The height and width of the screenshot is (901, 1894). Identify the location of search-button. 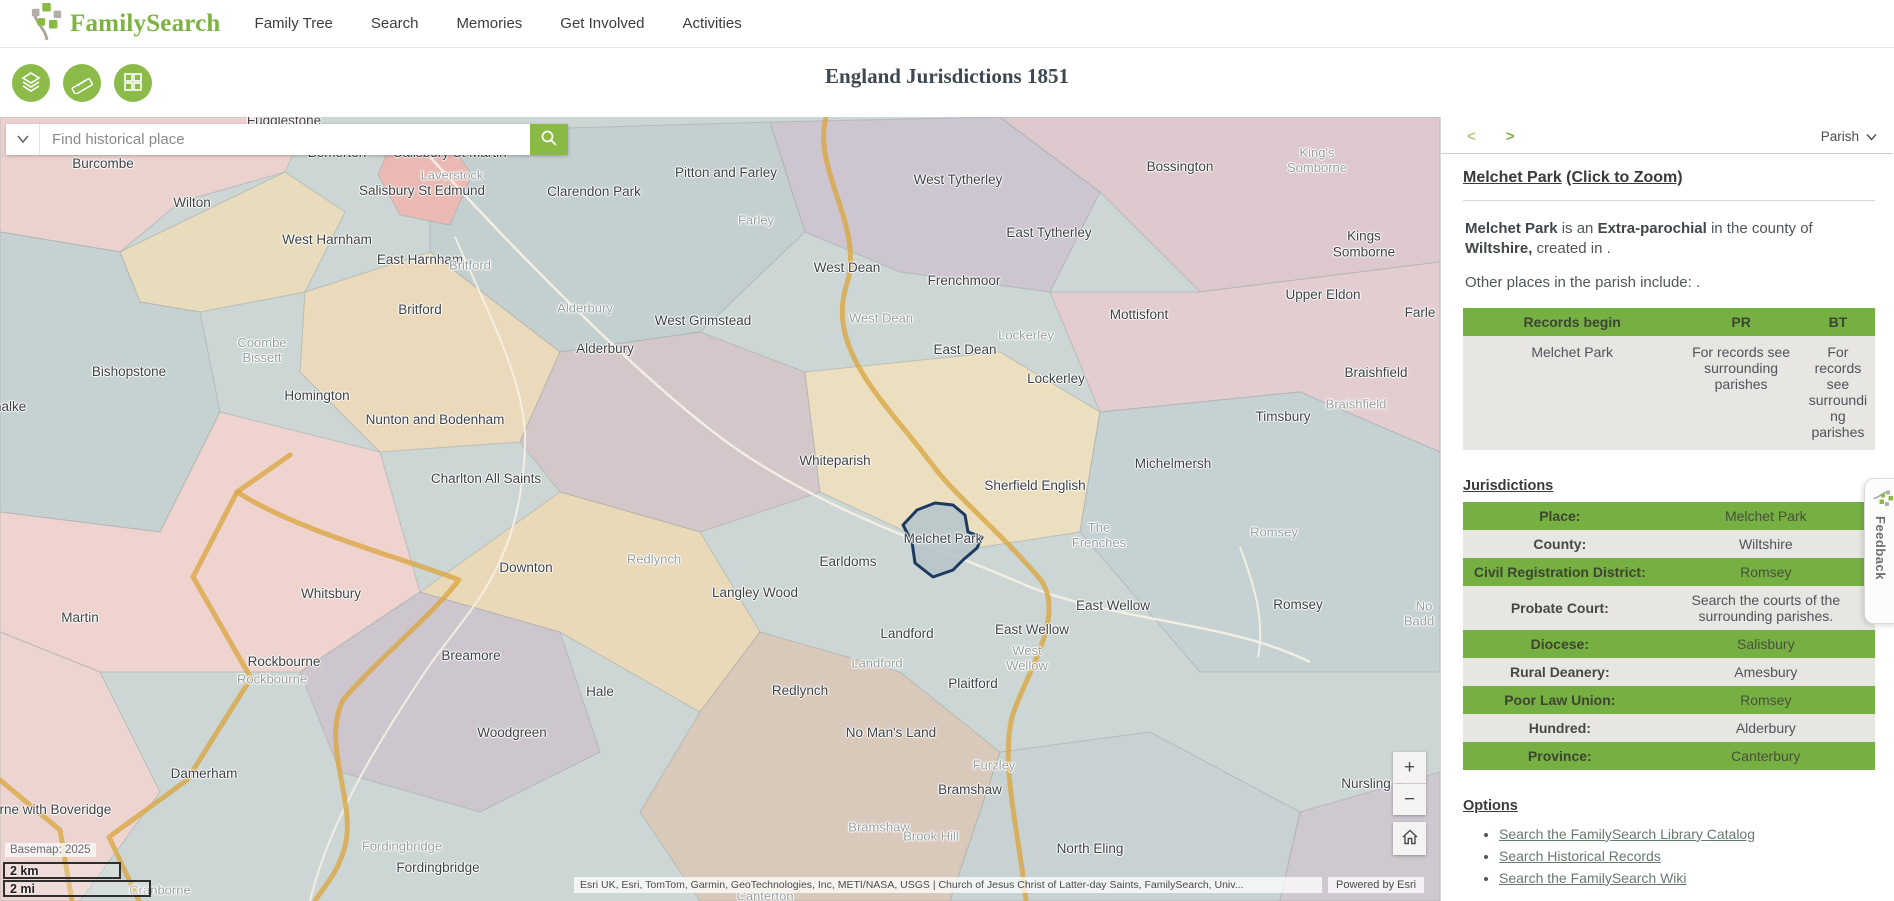
(549, 139).